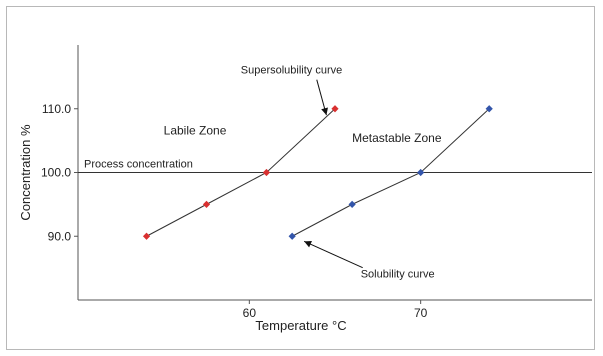  What do you see at coordinates (56, 173) in the screenshot?
I see `y-tick-label: 100.0` at bounding box center [56, 173].